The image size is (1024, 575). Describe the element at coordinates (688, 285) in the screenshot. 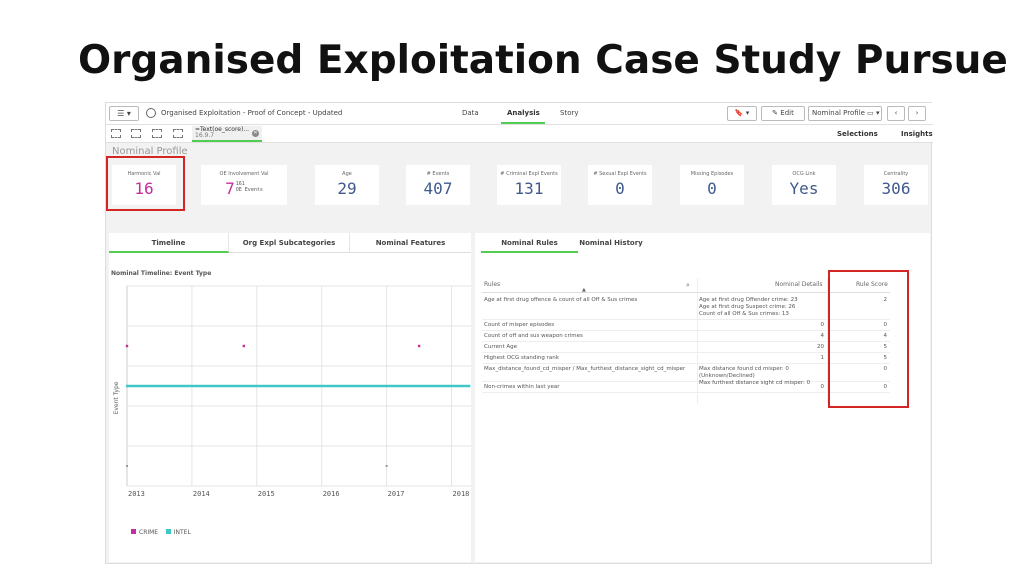

I see `search-icon: ⌕` at that location.